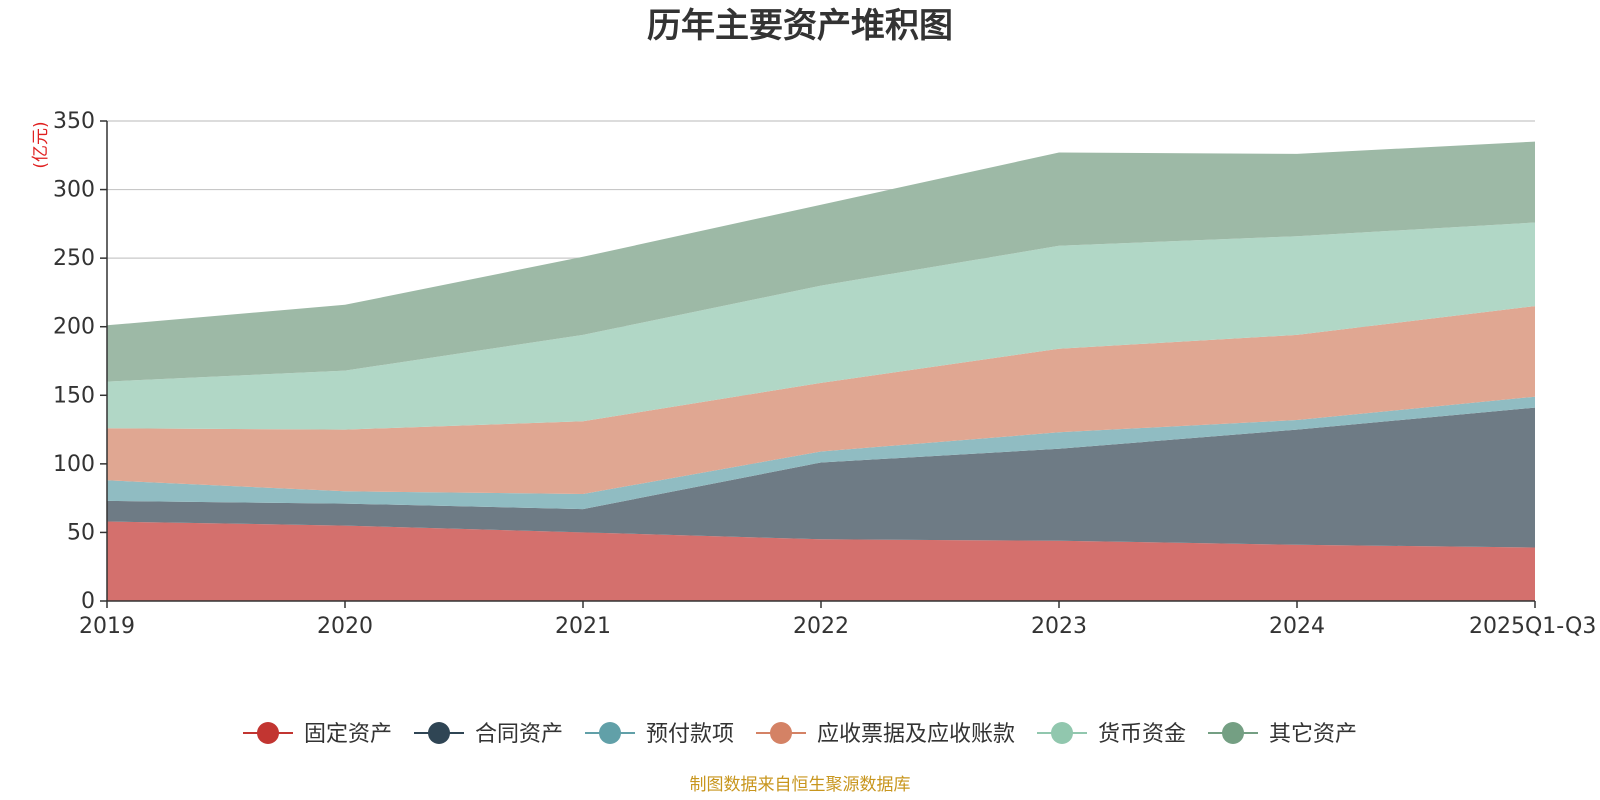  What do you see at coordinates (1059, 626) in the screenshot?
I see `x-tick-label-5: 2023` at bounding box center [1059, 626].